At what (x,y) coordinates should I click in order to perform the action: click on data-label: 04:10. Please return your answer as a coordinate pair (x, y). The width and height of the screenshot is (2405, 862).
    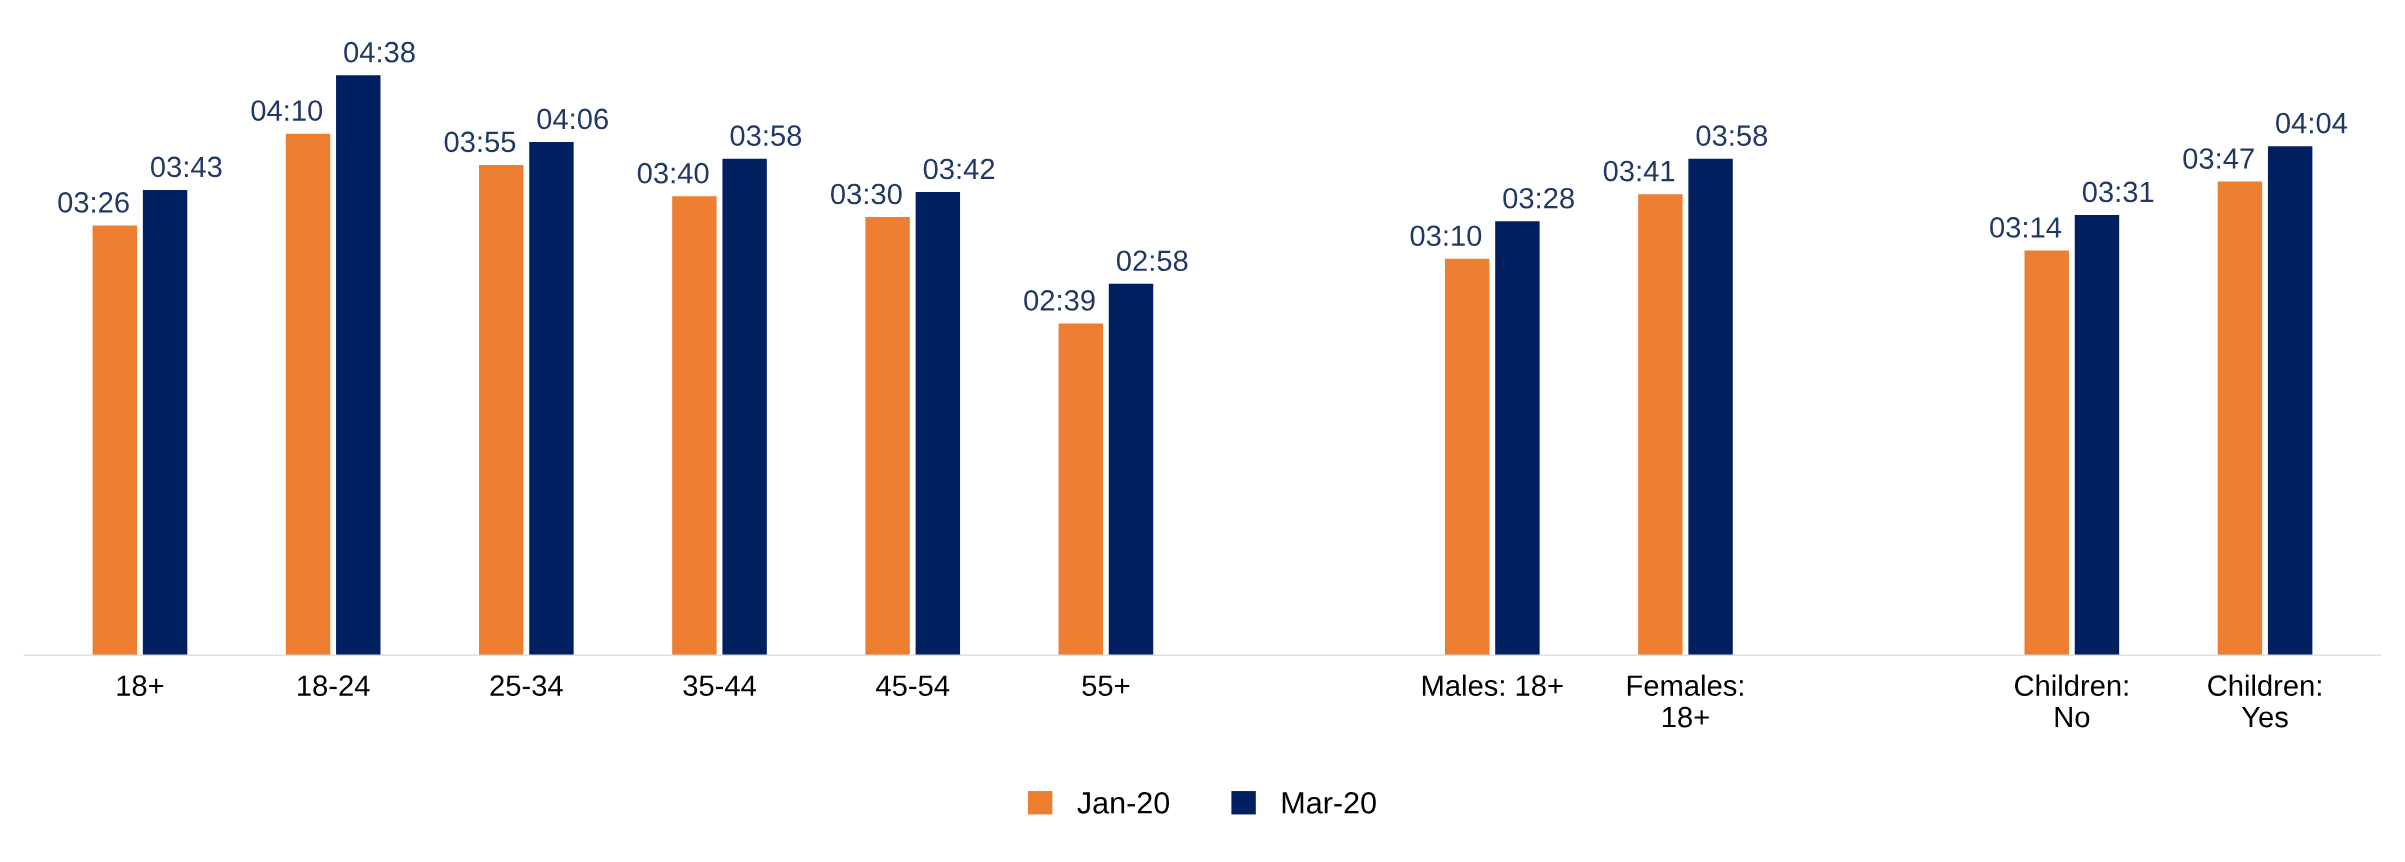
    Looking at the image, I should click on (287, 110).